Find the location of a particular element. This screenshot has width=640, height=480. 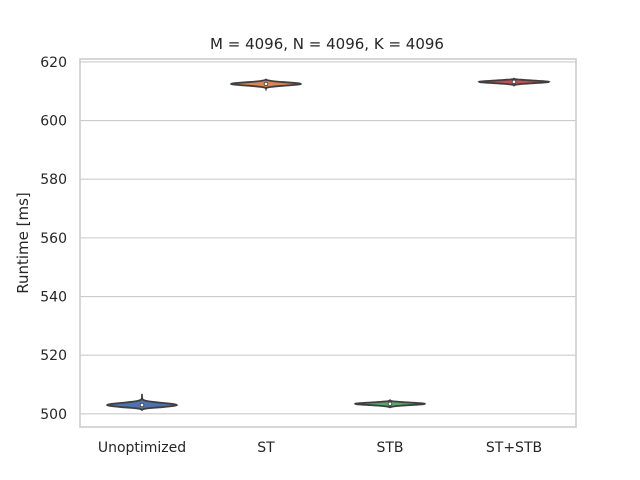

violin-median-st is located at coordinates (266, 84).